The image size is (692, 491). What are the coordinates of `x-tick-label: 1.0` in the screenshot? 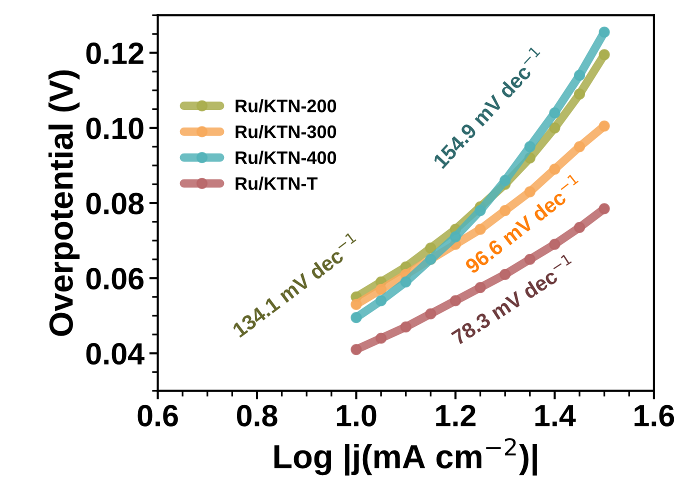 It's located at (356, 415).